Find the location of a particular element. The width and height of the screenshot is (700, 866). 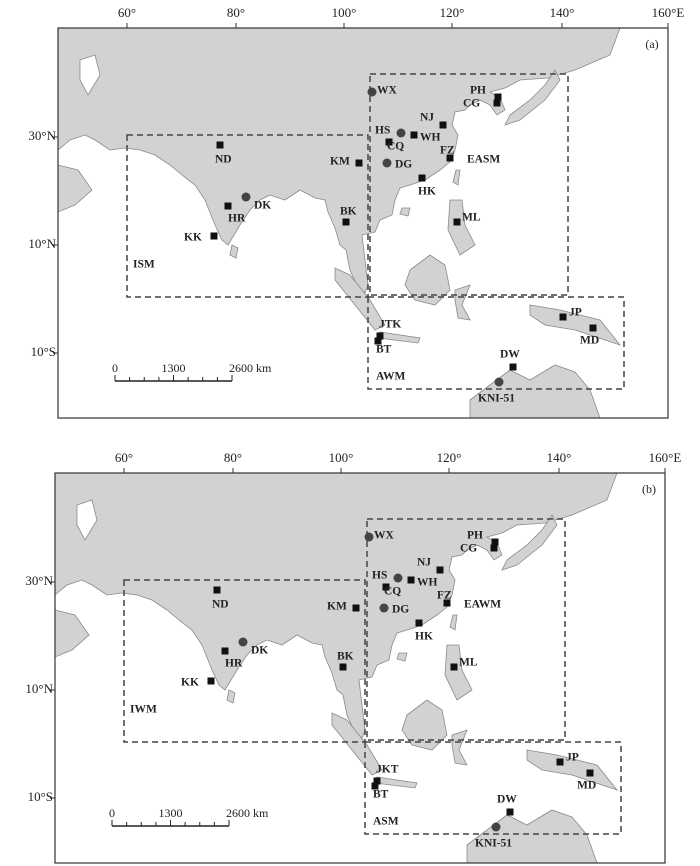

site-label: HS is located at coordinates (379, 576).